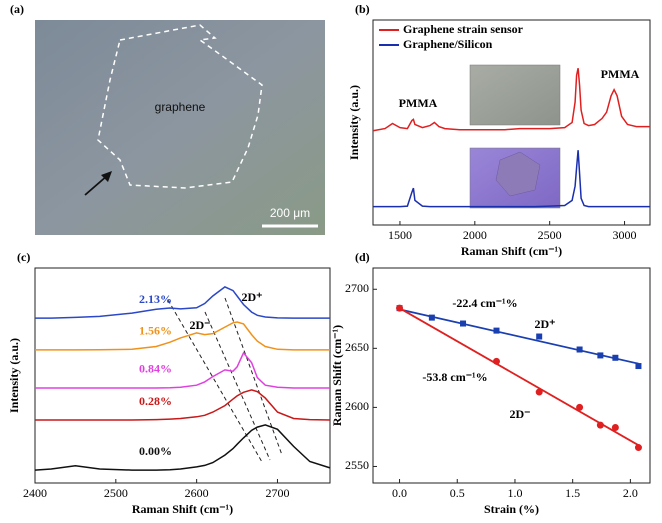 Image resolution: width=662 pixels, height=523 pixels. I want to click on annotation: 2D⁻, so click(200, 325).